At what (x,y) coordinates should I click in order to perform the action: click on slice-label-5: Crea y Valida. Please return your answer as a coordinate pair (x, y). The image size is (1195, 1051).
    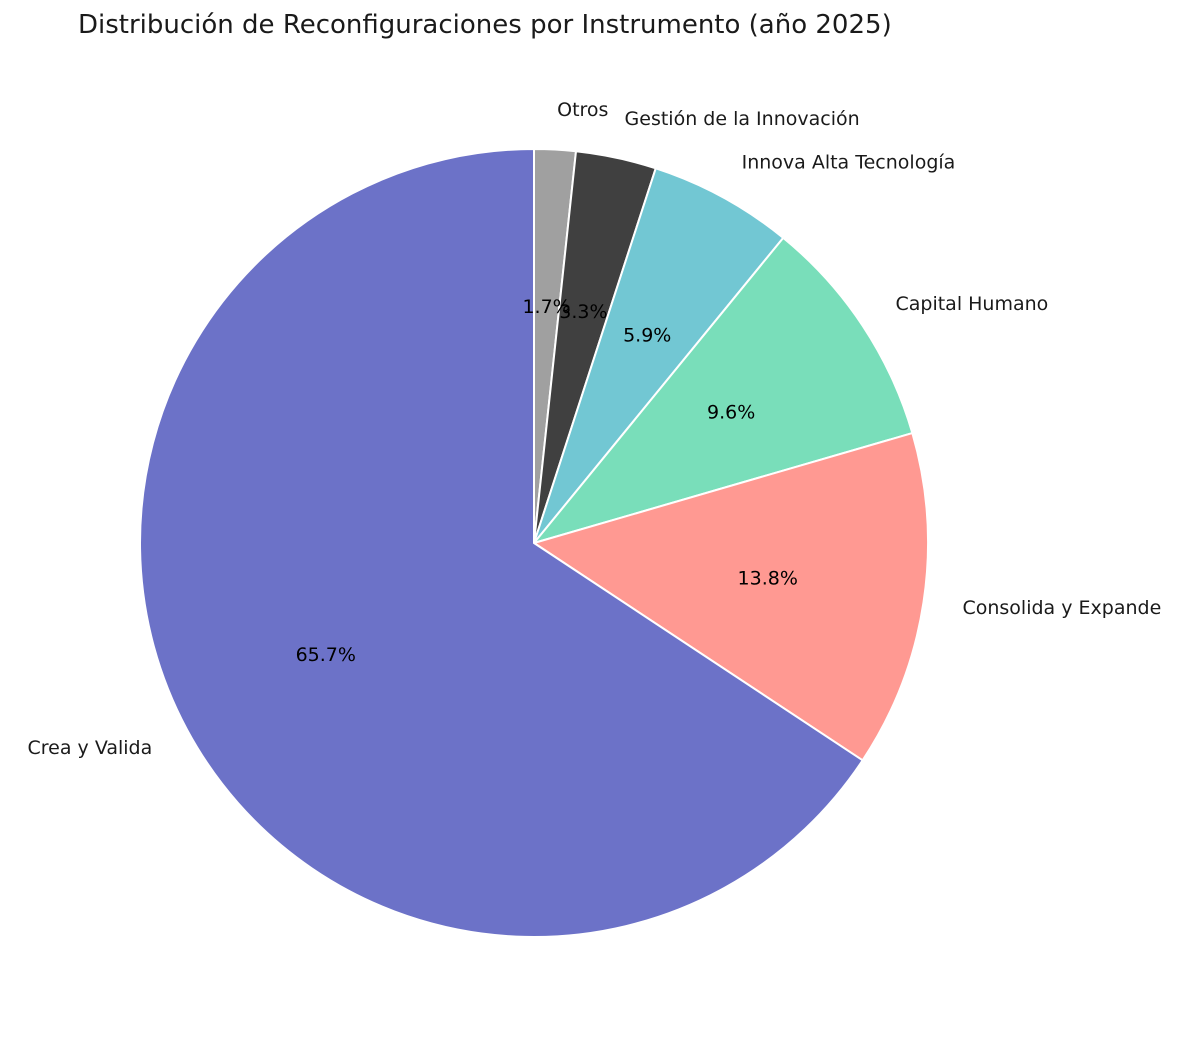
    Looking at the image, I should click on (90, 748).